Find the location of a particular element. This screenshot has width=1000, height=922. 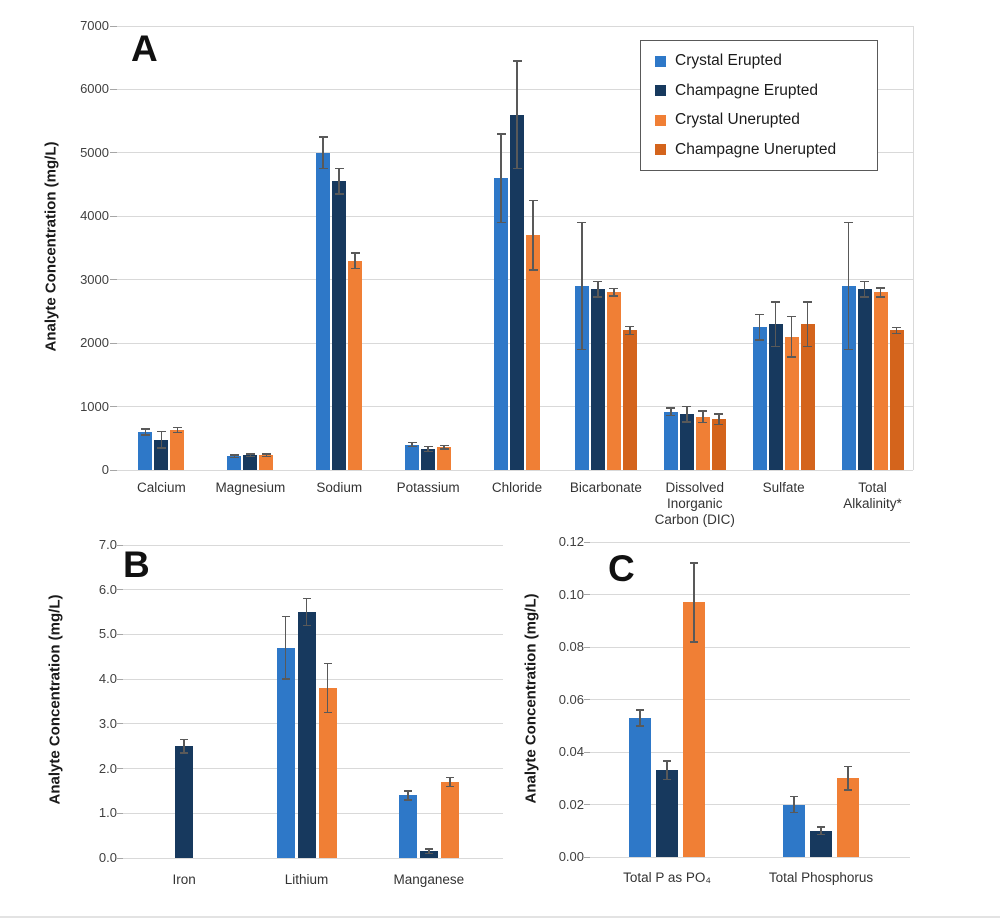

y-tick-label: 5.0 is located at coordinates (107, 634).